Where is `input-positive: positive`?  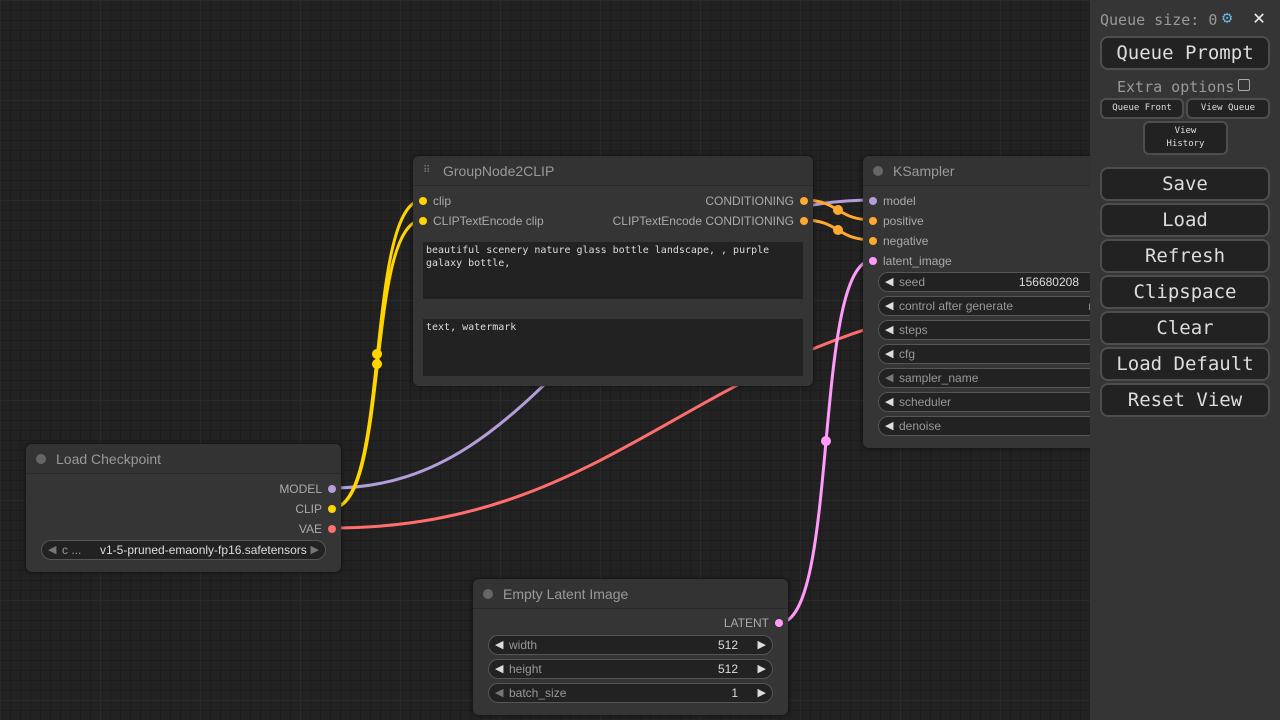 input-positive: positive is located at coordinates (896, 221).